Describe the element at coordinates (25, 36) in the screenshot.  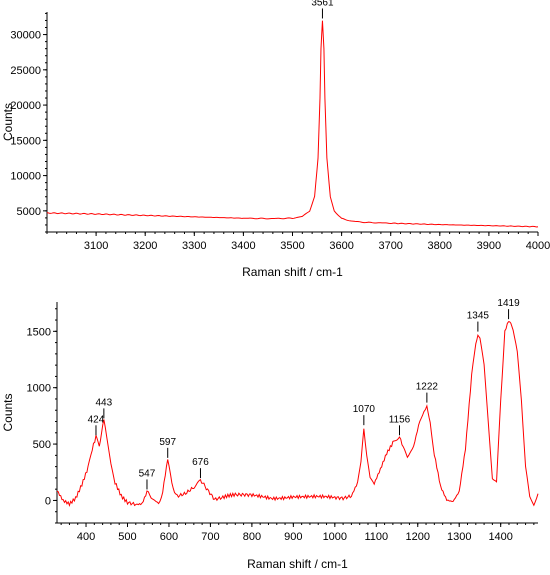
I see `y-tick-label: 30000` at that location.